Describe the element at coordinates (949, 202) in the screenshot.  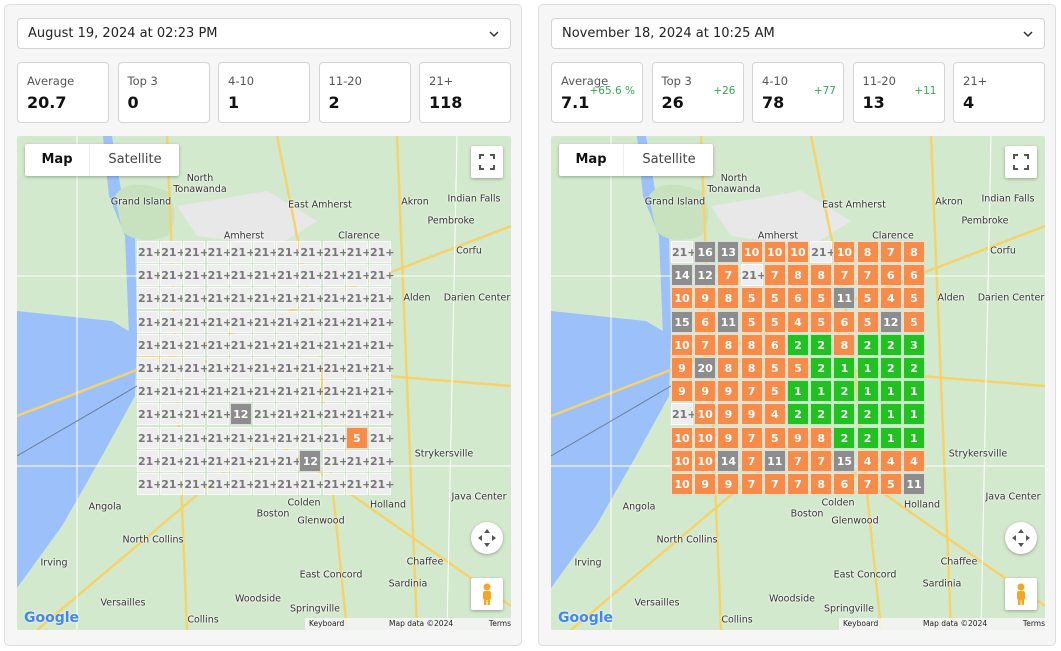
I see `place-label: Akron` at that location.